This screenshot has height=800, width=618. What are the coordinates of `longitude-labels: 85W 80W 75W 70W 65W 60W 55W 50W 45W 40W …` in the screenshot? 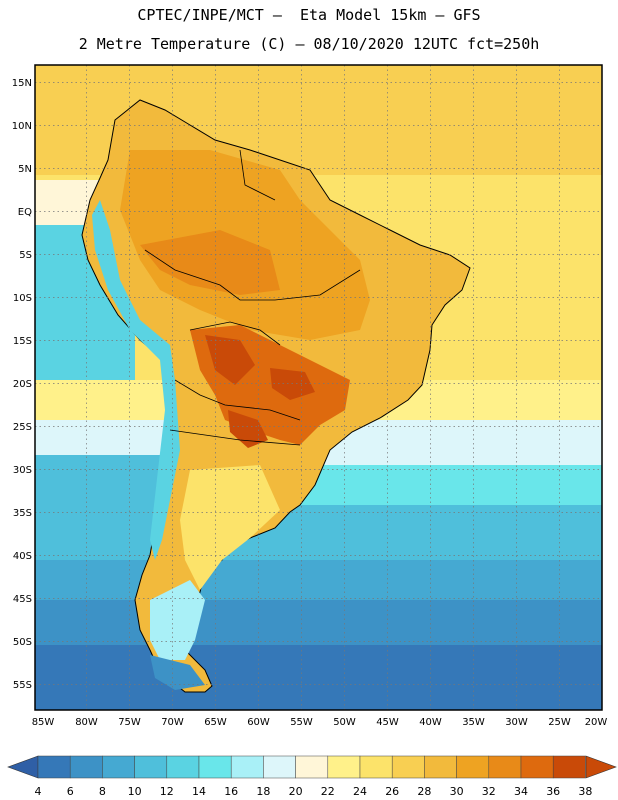 It's located at (320, 722).